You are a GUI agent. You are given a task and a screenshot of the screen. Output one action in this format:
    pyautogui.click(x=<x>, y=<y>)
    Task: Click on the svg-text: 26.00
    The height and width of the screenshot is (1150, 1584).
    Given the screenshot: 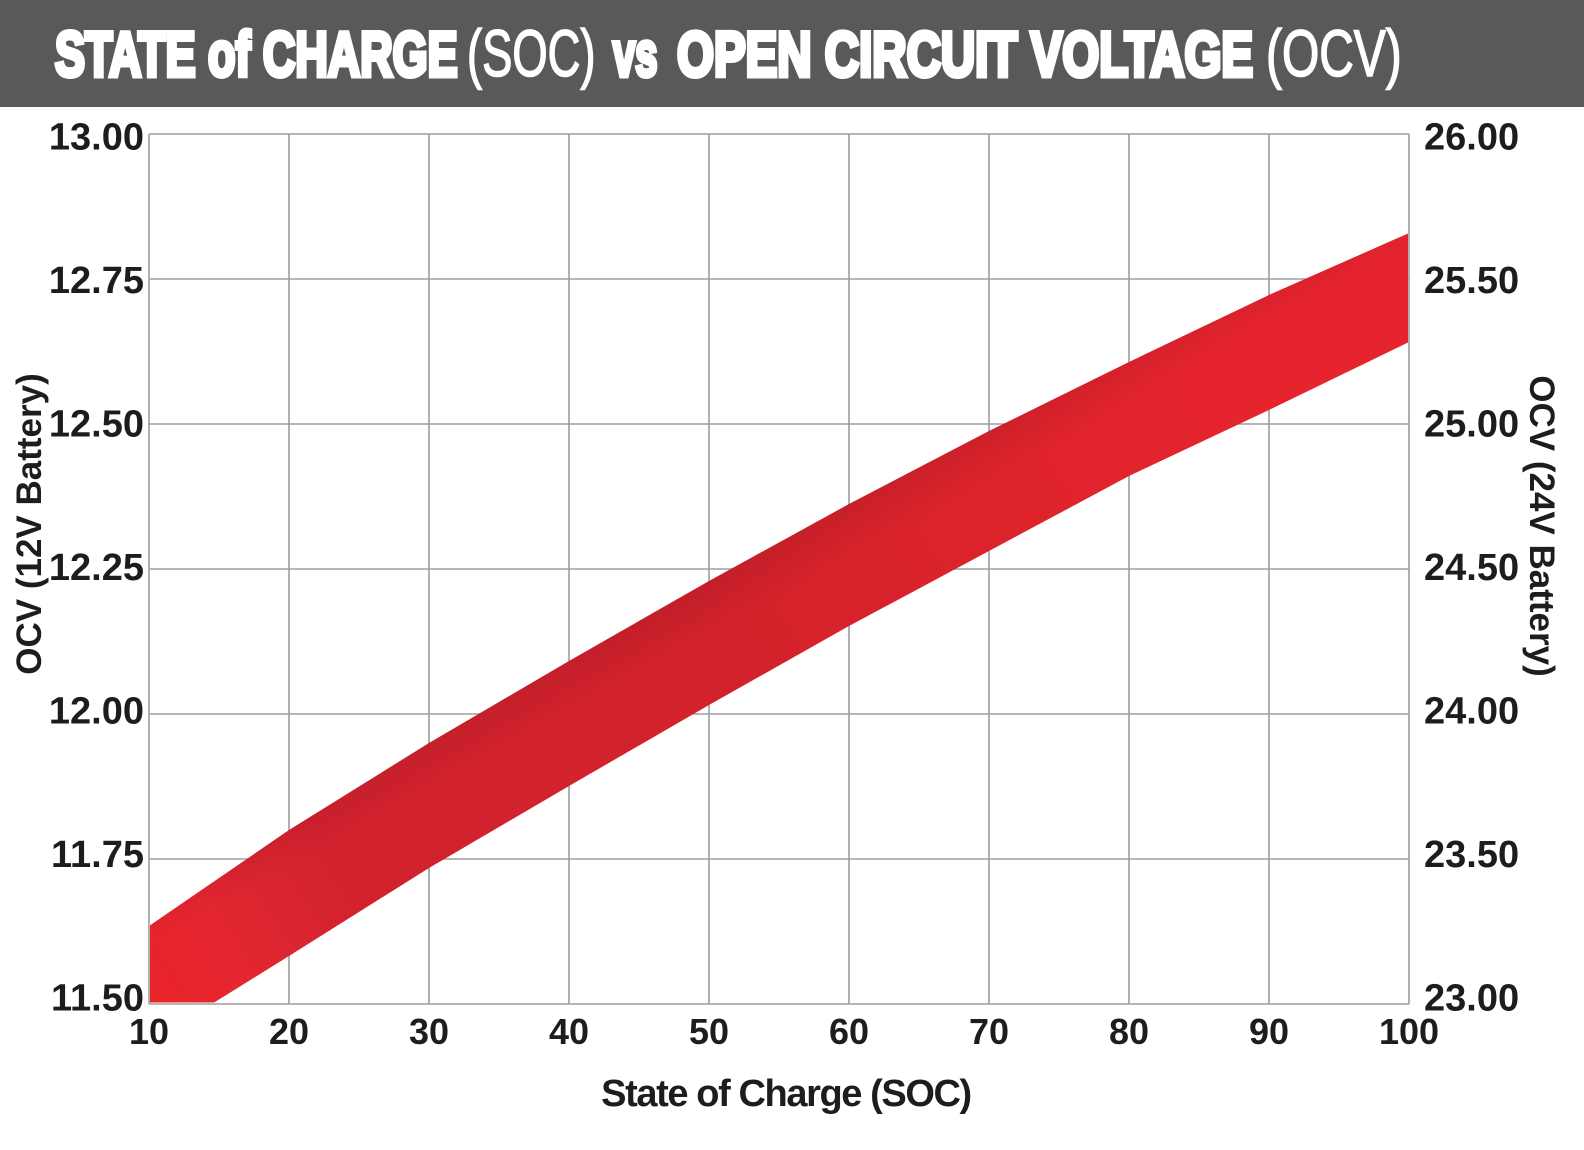 What is the action you would take?
    pyautogui.click(x=1471, y=137)
    